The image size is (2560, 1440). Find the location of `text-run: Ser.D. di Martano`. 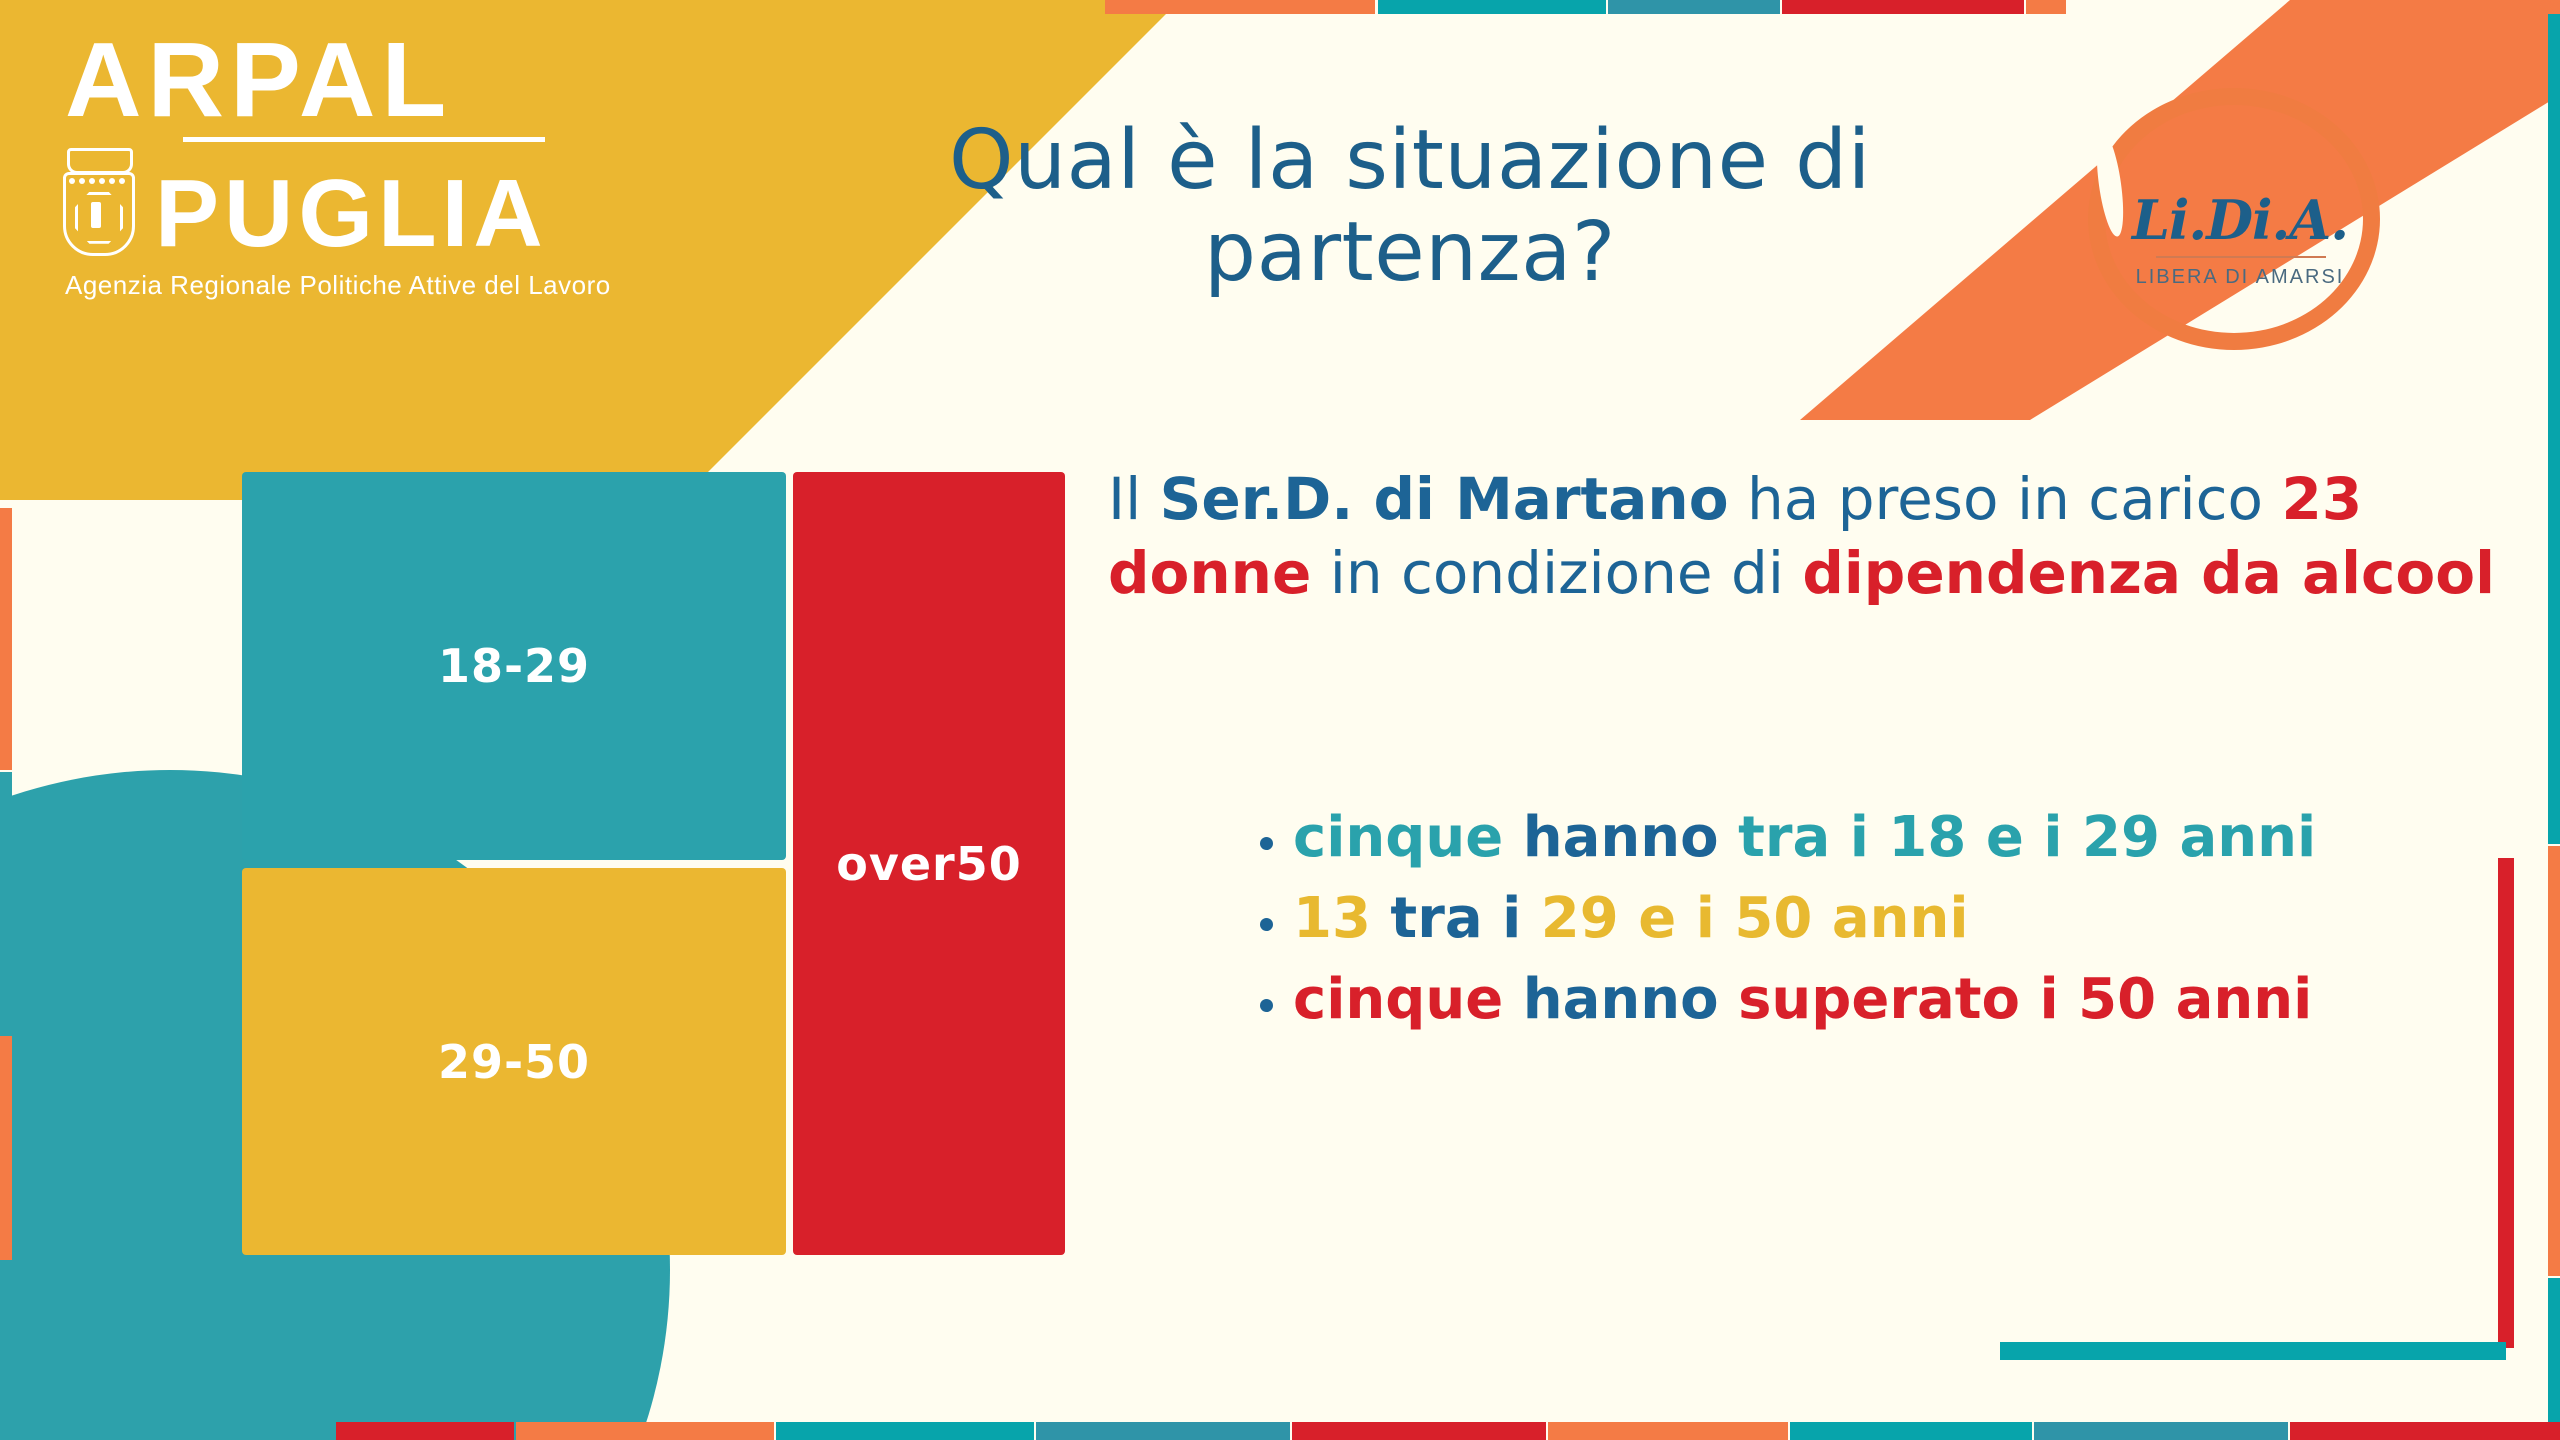

text-run: Ser.D. di Martano is located at coordinates (1444, 499).